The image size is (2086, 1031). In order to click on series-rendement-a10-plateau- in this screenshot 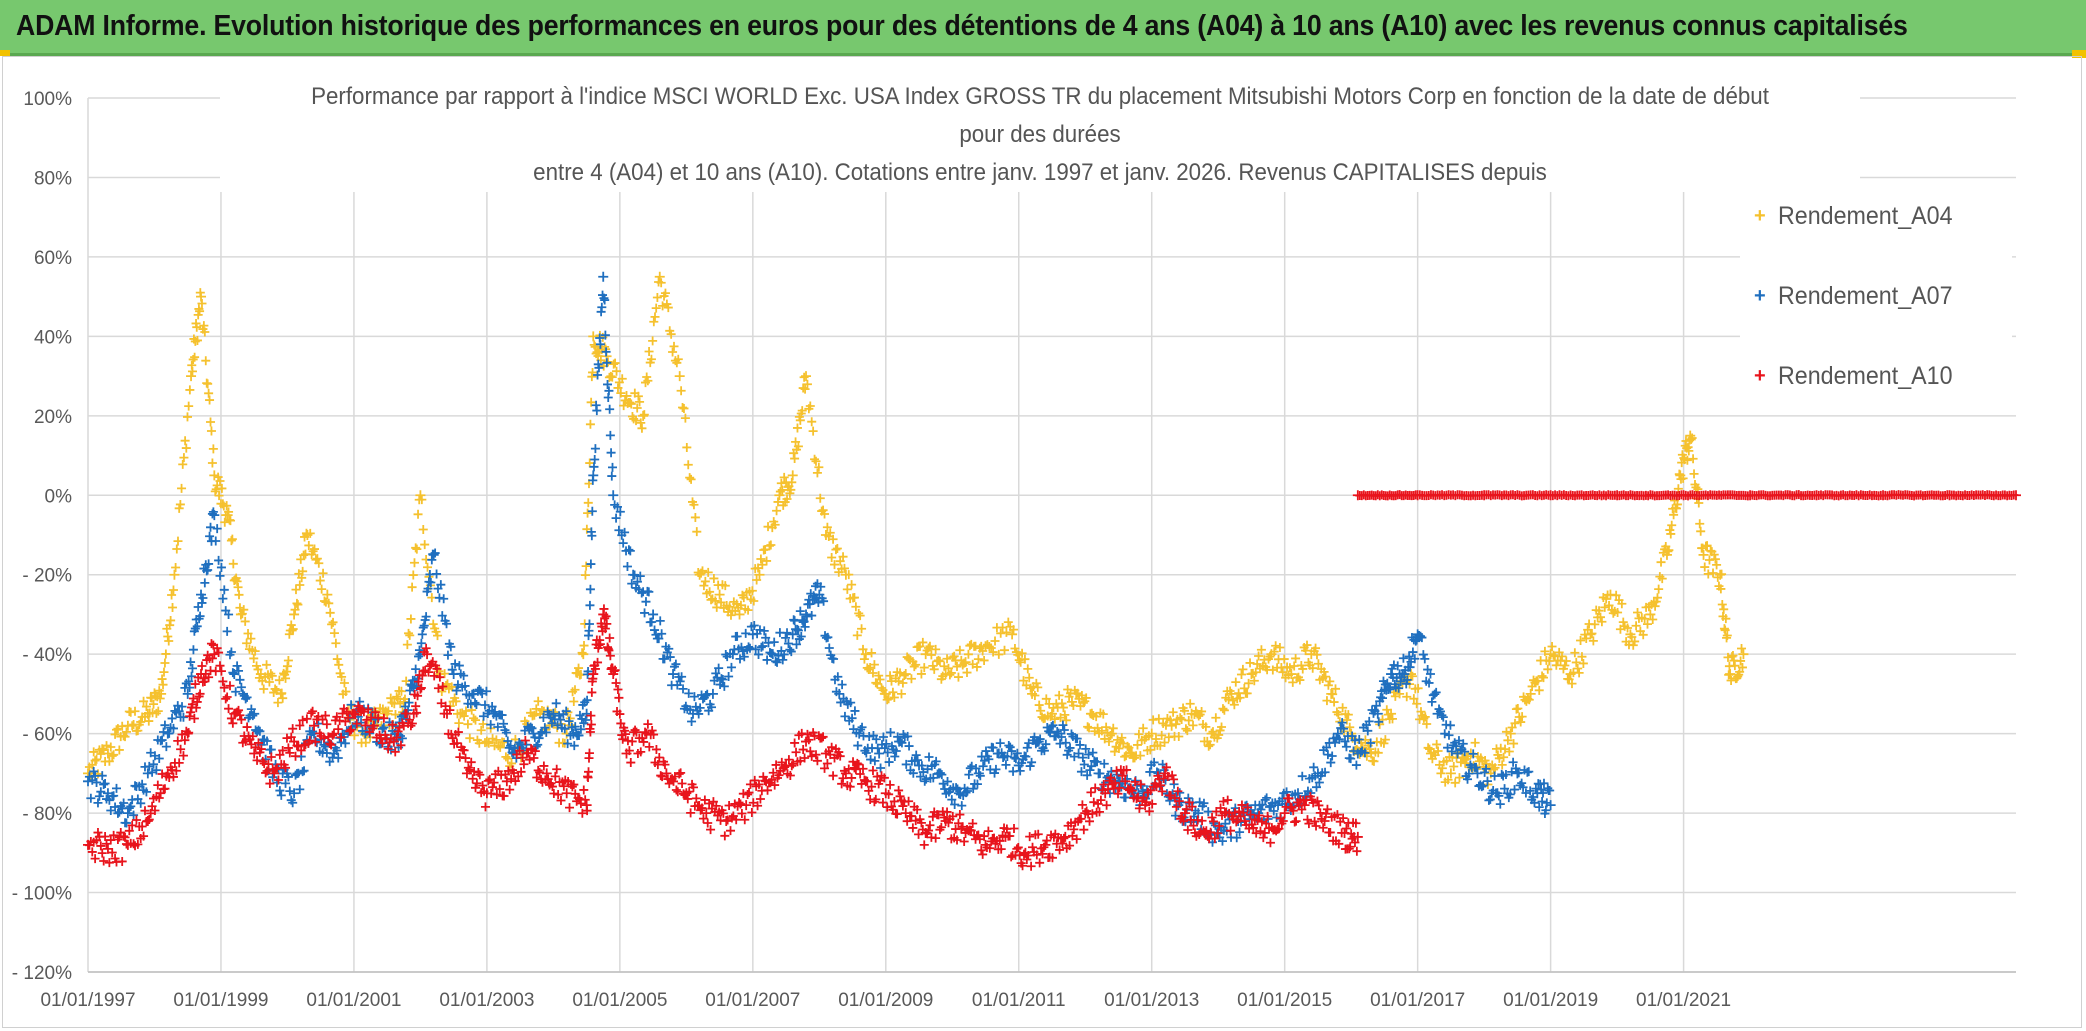, I will do `click(1686, 495)`.